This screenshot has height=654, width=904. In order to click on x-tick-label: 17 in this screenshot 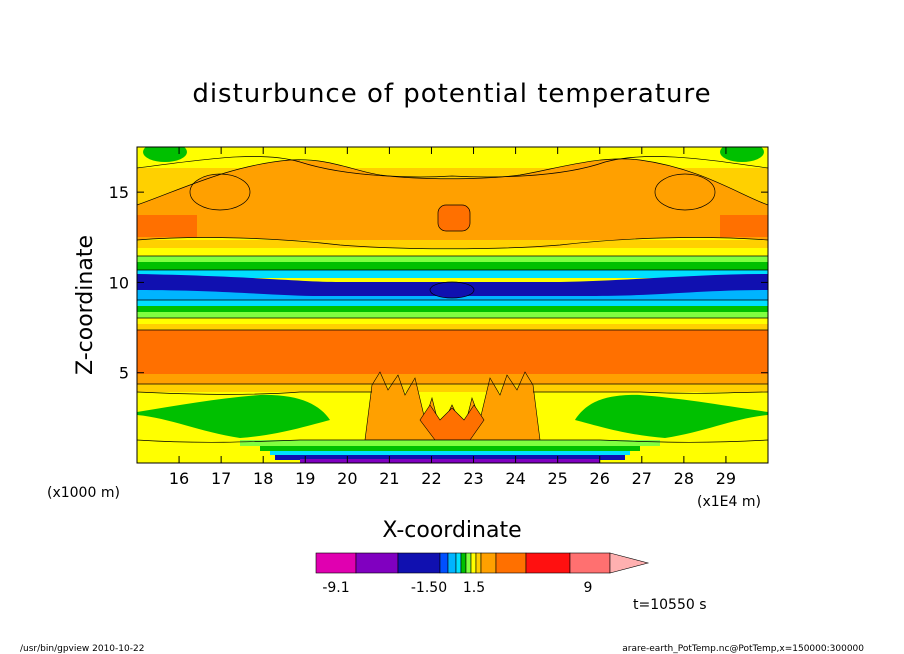, I will do `click(221, 478)`.